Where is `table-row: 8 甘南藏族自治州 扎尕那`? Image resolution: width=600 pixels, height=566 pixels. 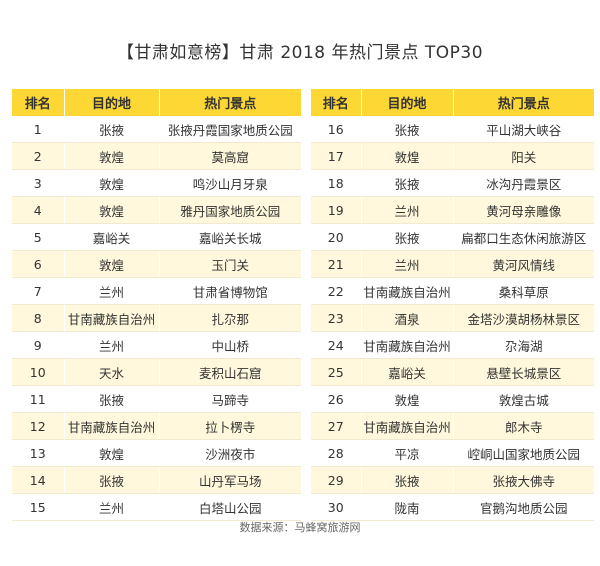 table-row: 8 甘南藏族自治州 扎尕那 is located at coordinates (156, 318).